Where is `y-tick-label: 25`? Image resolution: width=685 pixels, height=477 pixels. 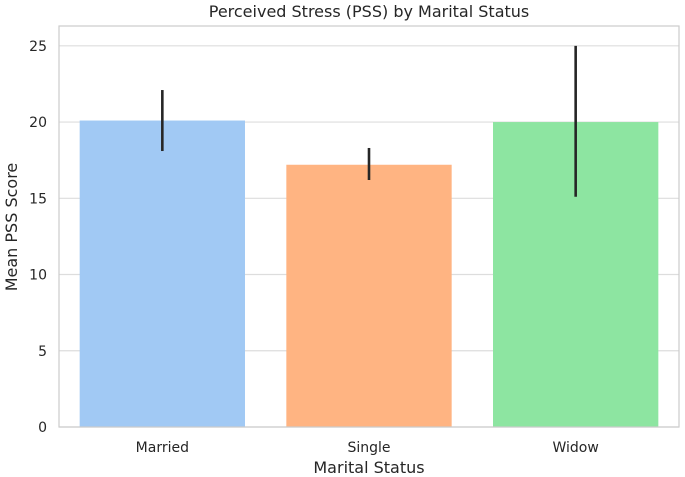 y-tick-label: 25 is located at coordinates (38, 47).